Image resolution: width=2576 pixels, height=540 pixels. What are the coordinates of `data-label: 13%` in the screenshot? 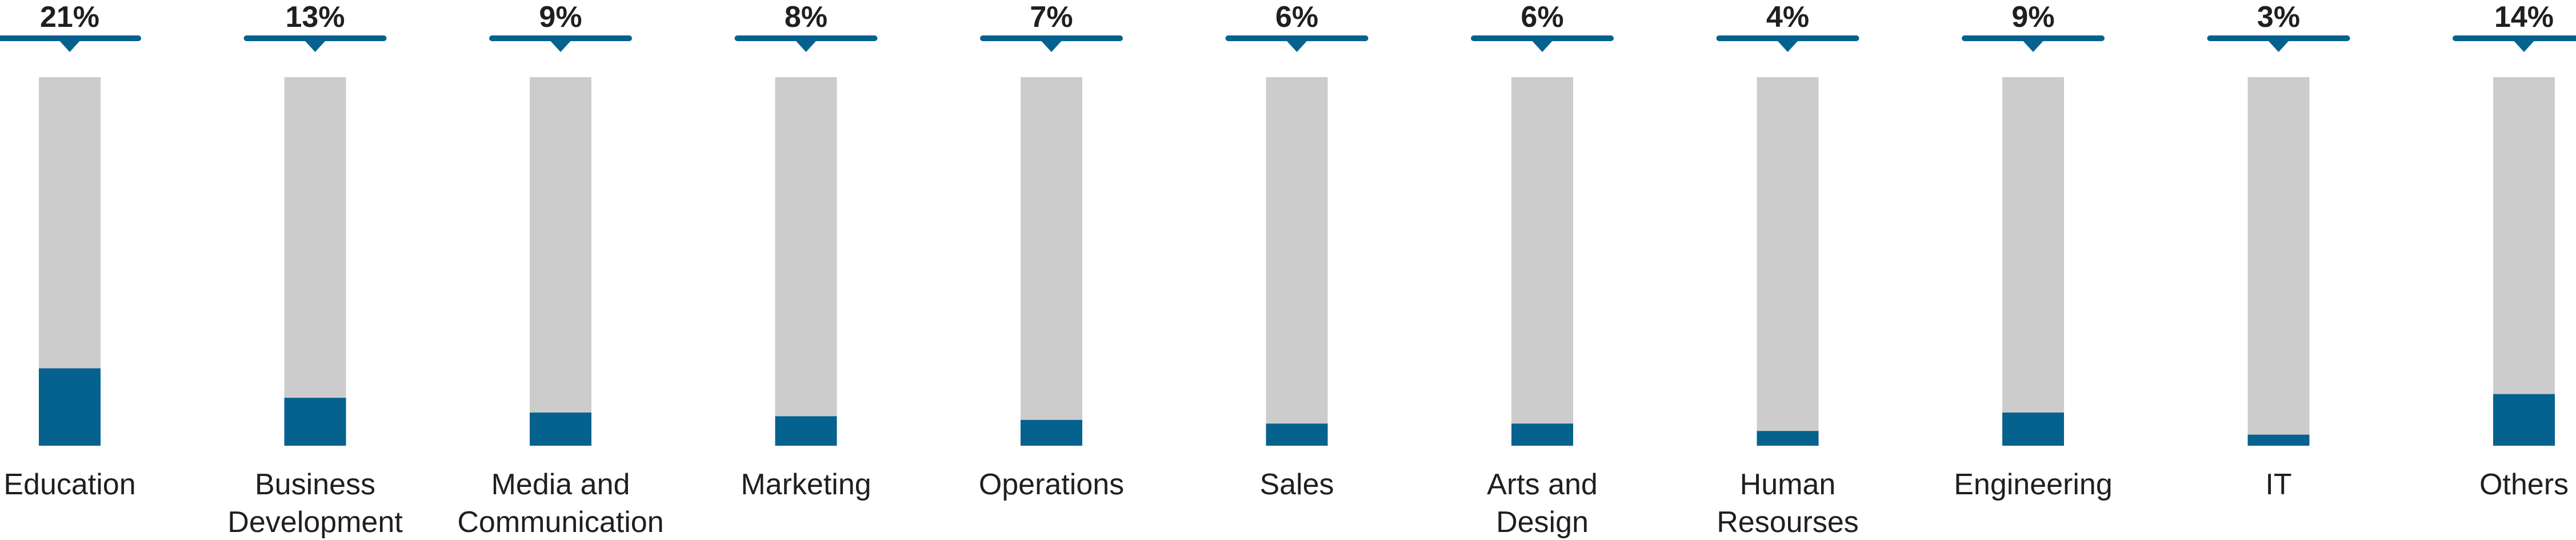 It's located at (315, 17).